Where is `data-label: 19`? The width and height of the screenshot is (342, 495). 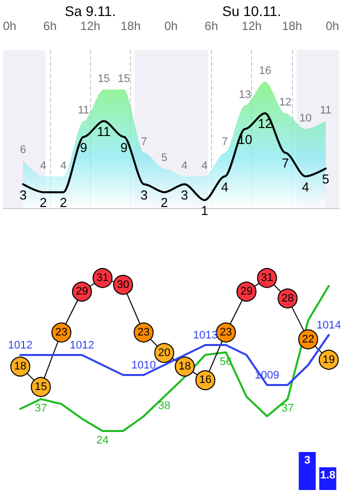 data-label: 19 is located at coordinates (328, 360).